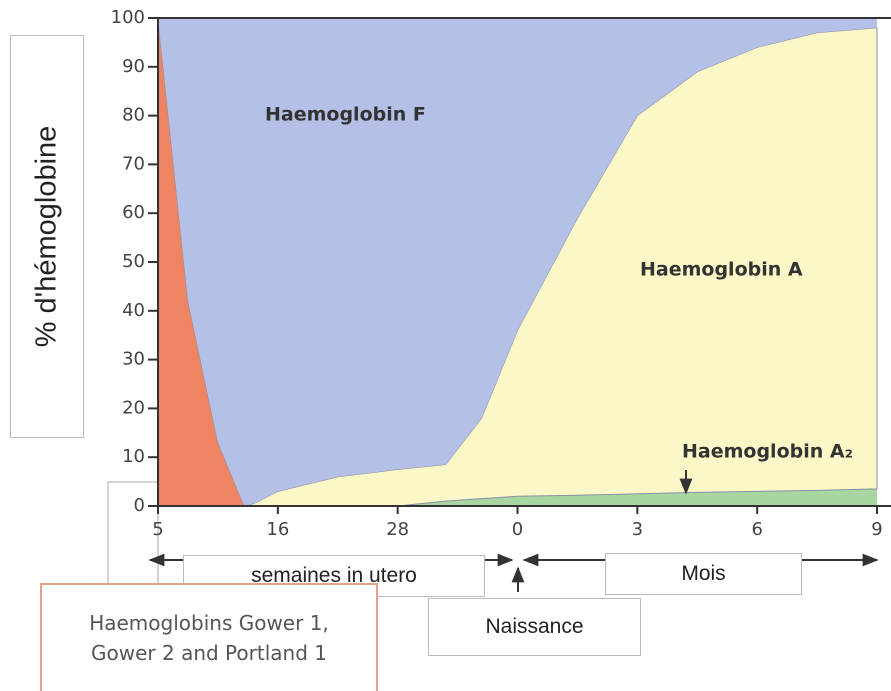 The image size is (891, 691). Describe the element at coordinates (277, 529) in the screenshot. I see `x-tick-label: 16` at that location.